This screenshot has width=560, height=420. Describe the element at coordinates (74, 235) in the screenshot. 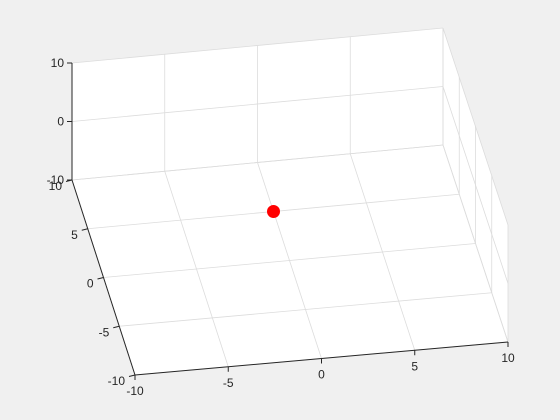

I see `y-tick-label: 5` at that location.